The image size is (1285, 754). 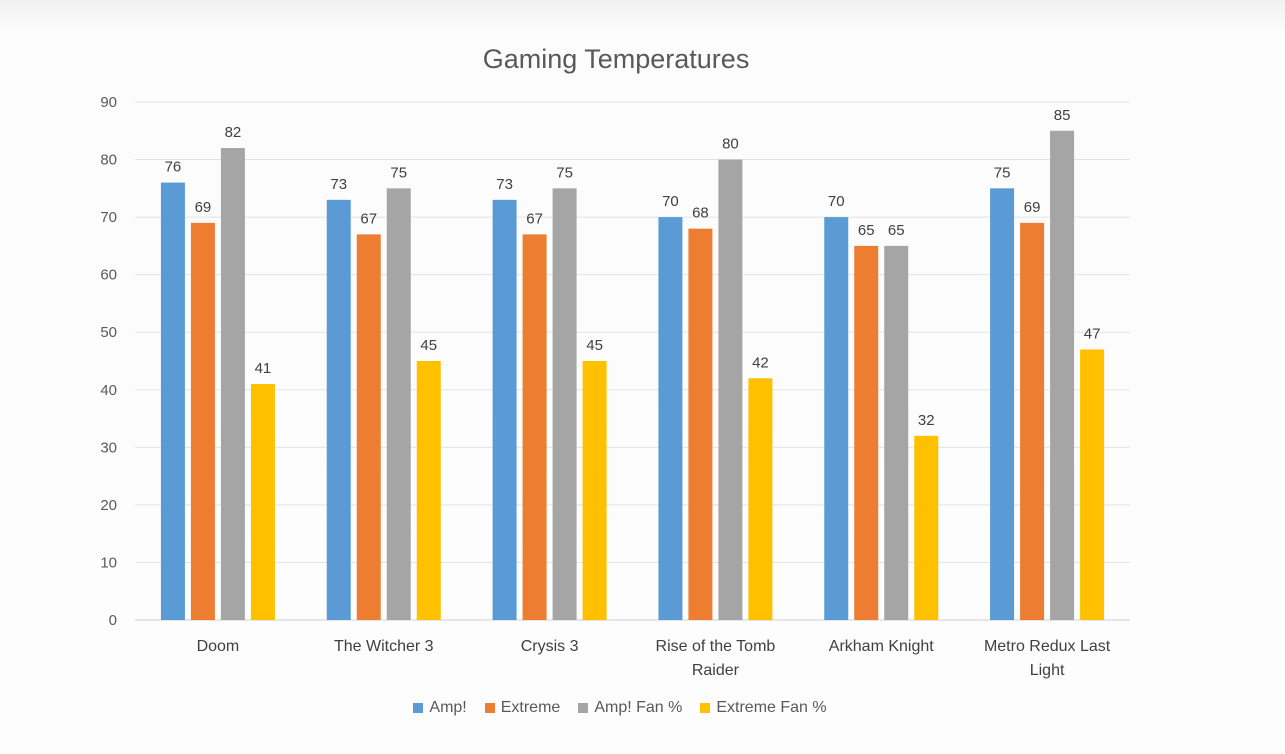 What do you see at coordinates (1092, 333) in the screenshot?
I see `data-label: 47` at bounding box center [1092, 333].